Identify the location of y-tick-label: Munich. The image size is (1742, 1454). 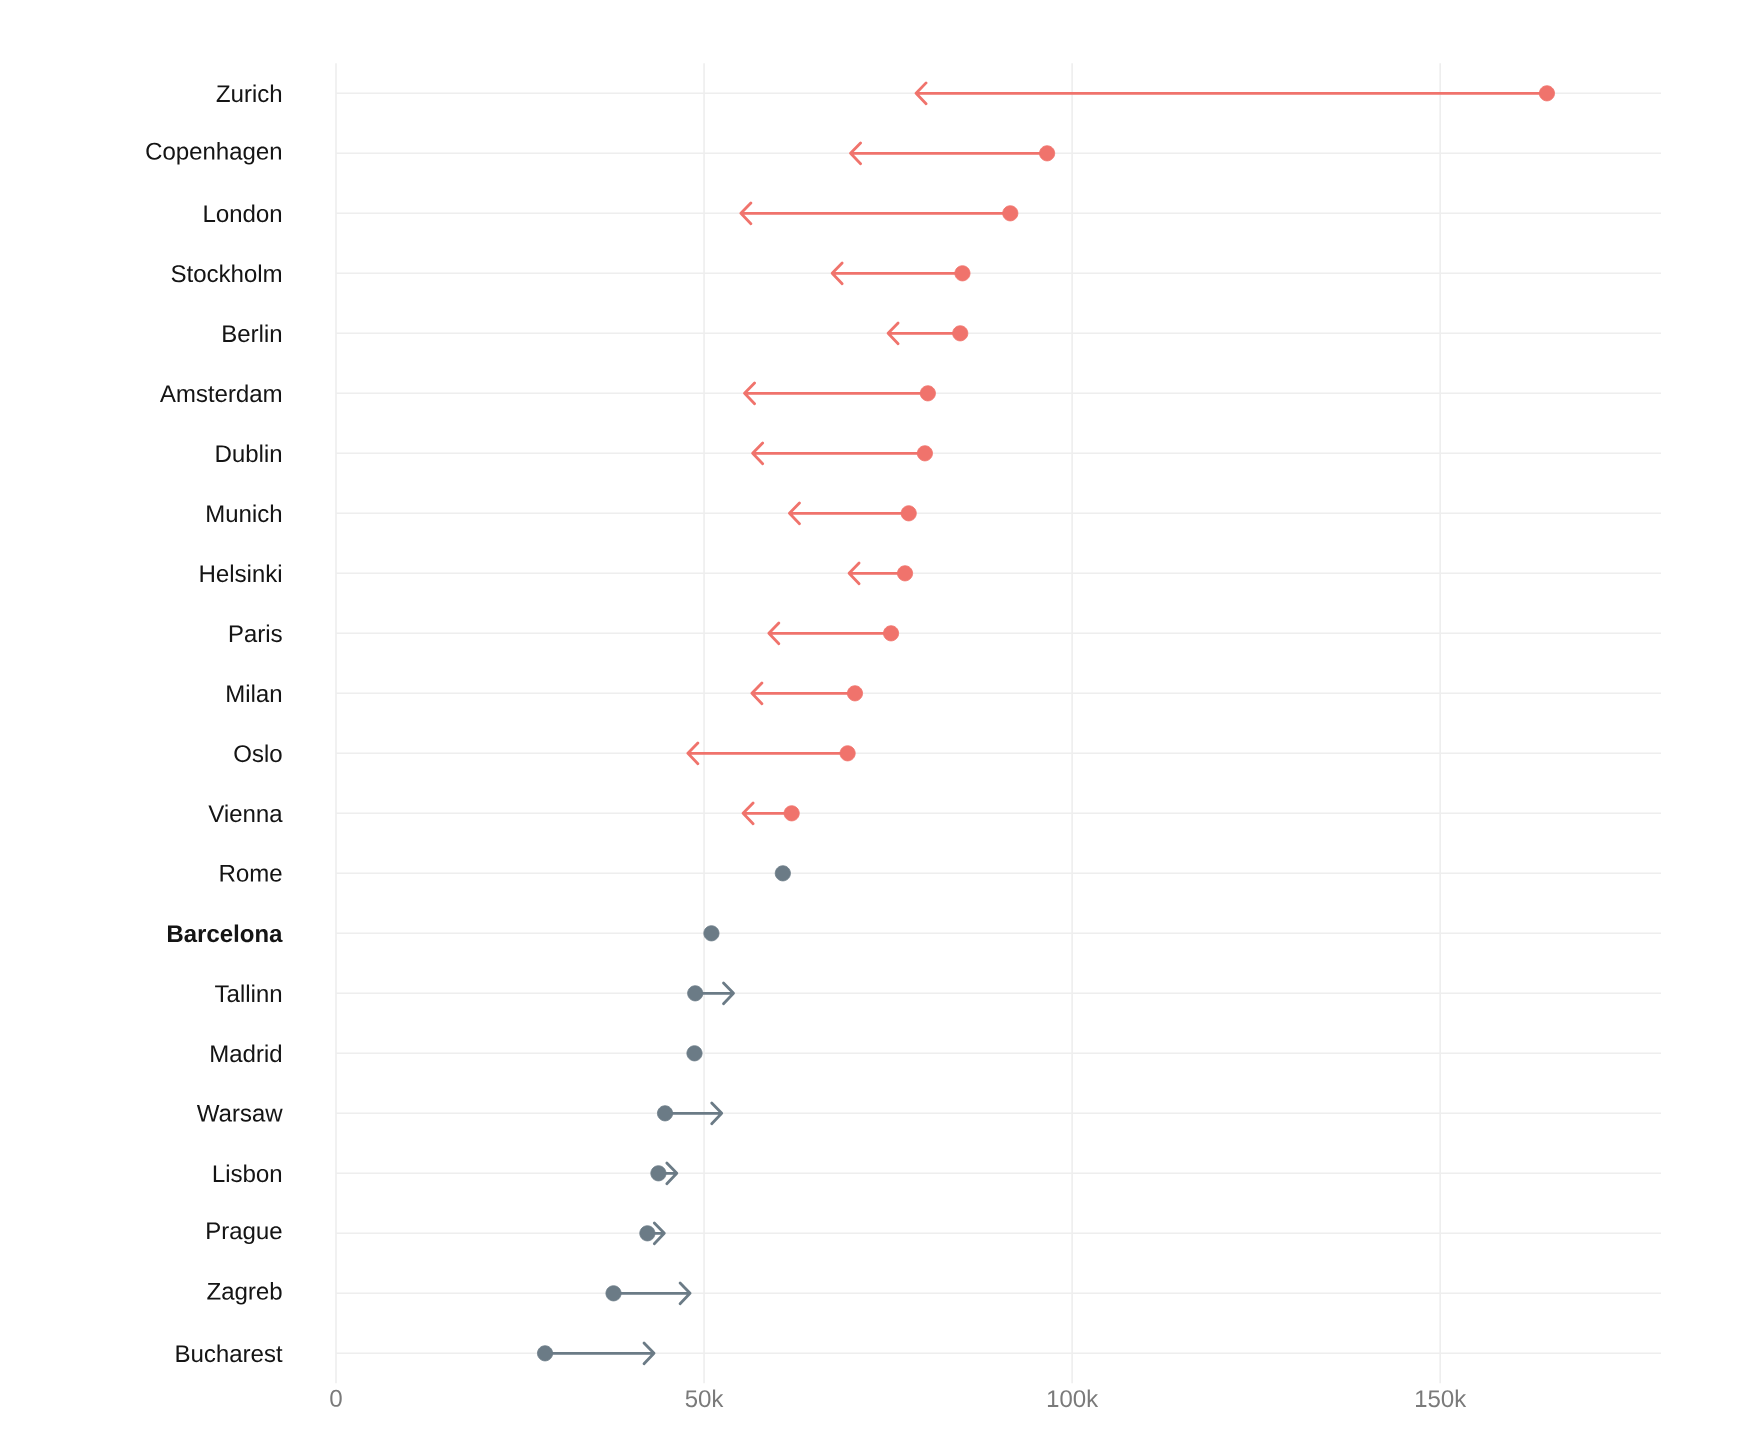
(244, 513).